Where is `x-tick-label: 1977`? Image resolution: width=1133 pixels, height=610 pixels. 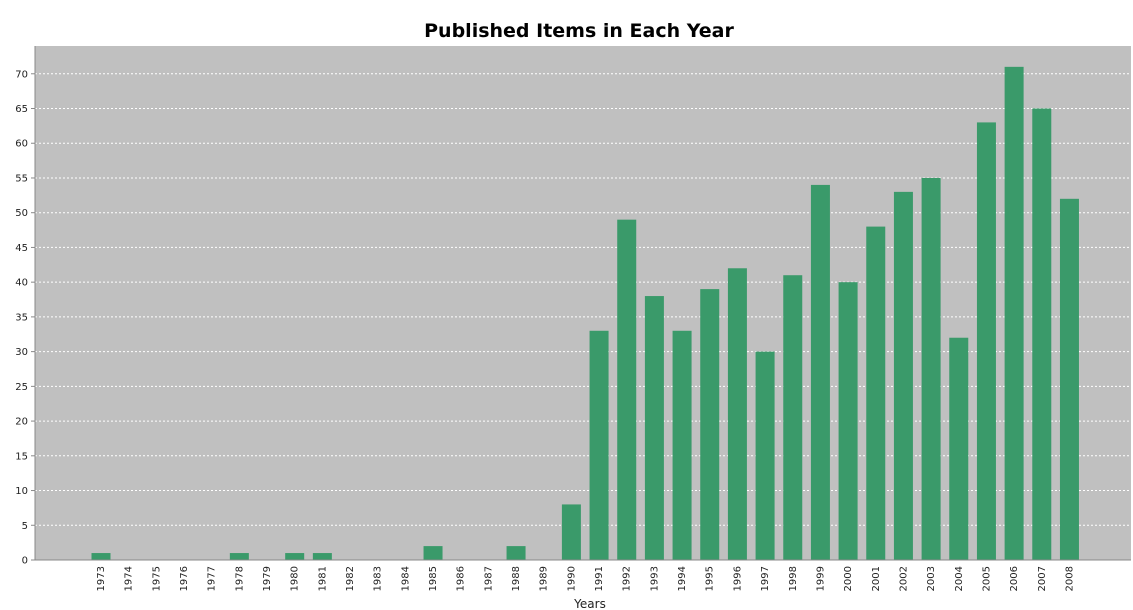 x-tick-label: 1977 is located at coordinates (212, 578).